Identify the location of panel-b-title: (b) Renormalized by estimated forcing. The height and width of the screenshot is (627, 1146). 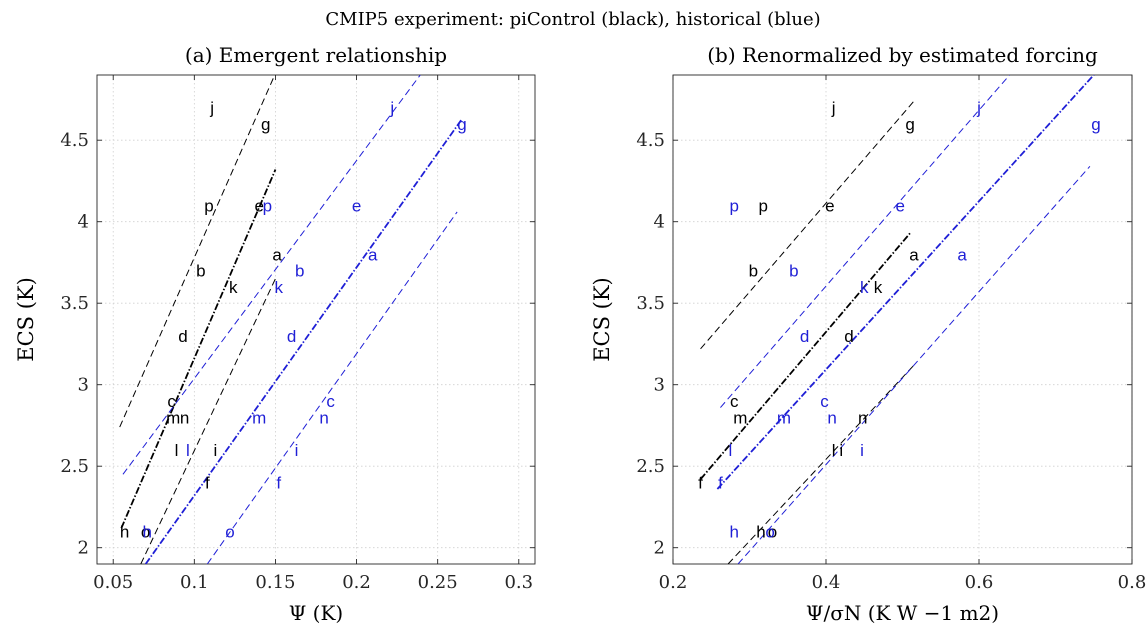
(902, 55).